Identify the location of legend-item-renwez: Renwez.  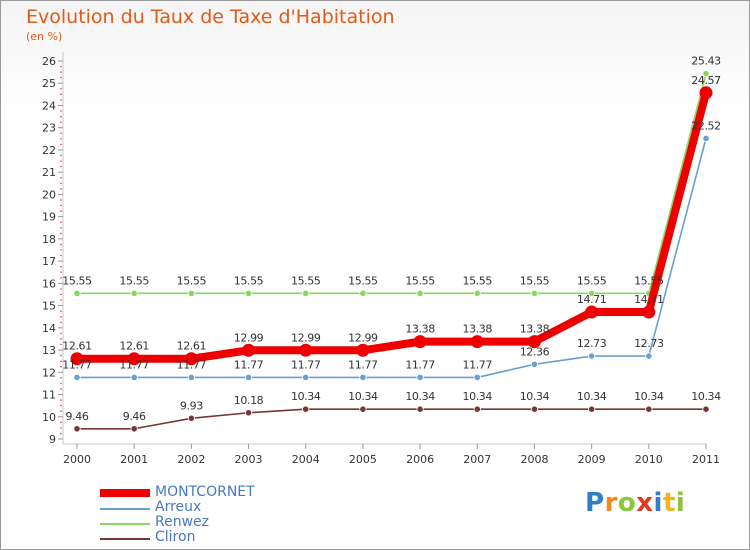
(225, 522).